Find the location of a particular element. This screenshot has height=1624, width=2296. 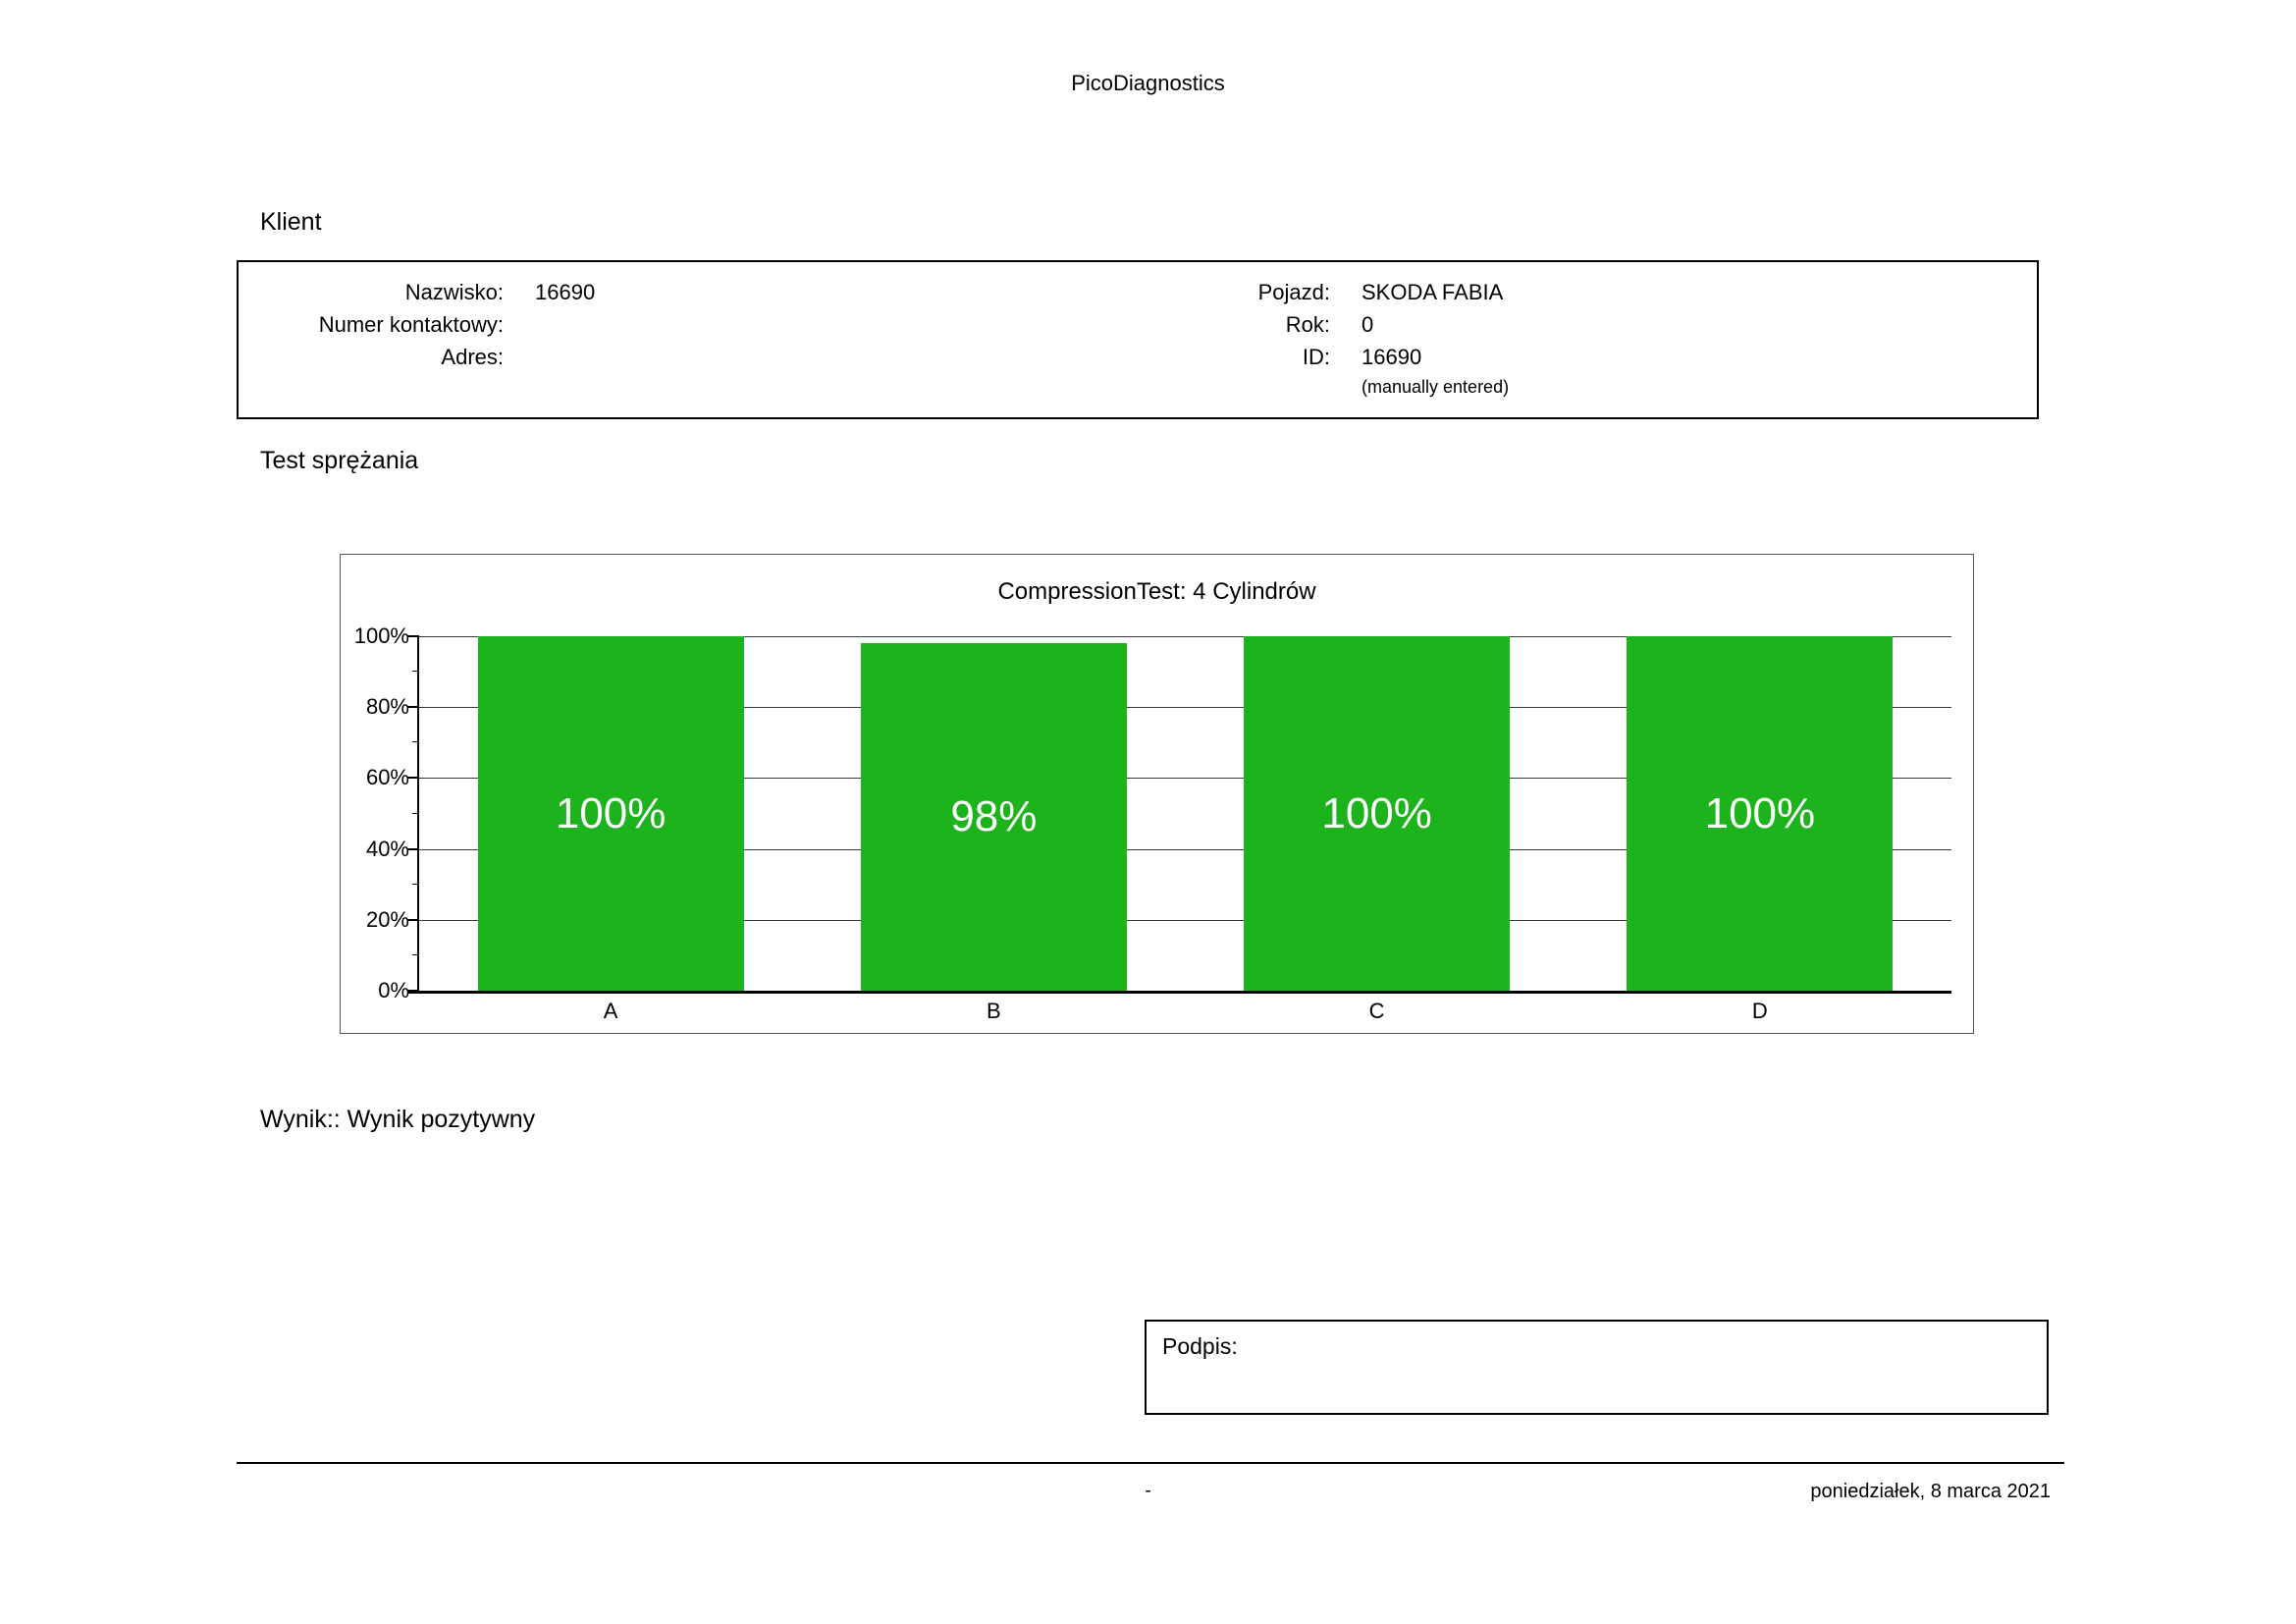

result-text: Wynik:: Wynik pozytywny is located at coordinates (398, 1119).